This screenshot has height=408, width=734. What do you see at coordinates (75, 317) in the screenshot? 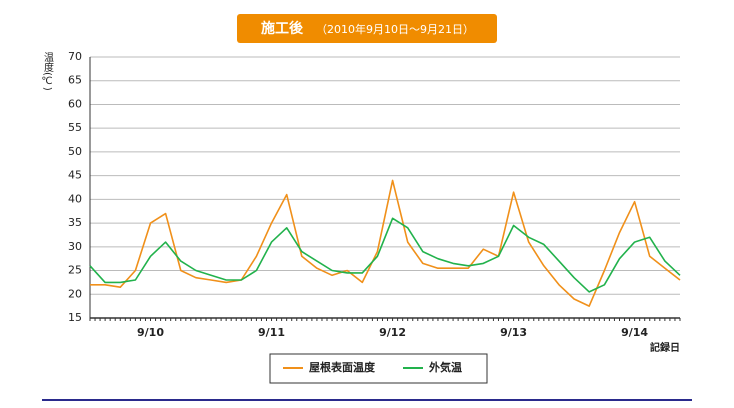
I see `y-tick-label: 15` at bounding box center [75, 317].